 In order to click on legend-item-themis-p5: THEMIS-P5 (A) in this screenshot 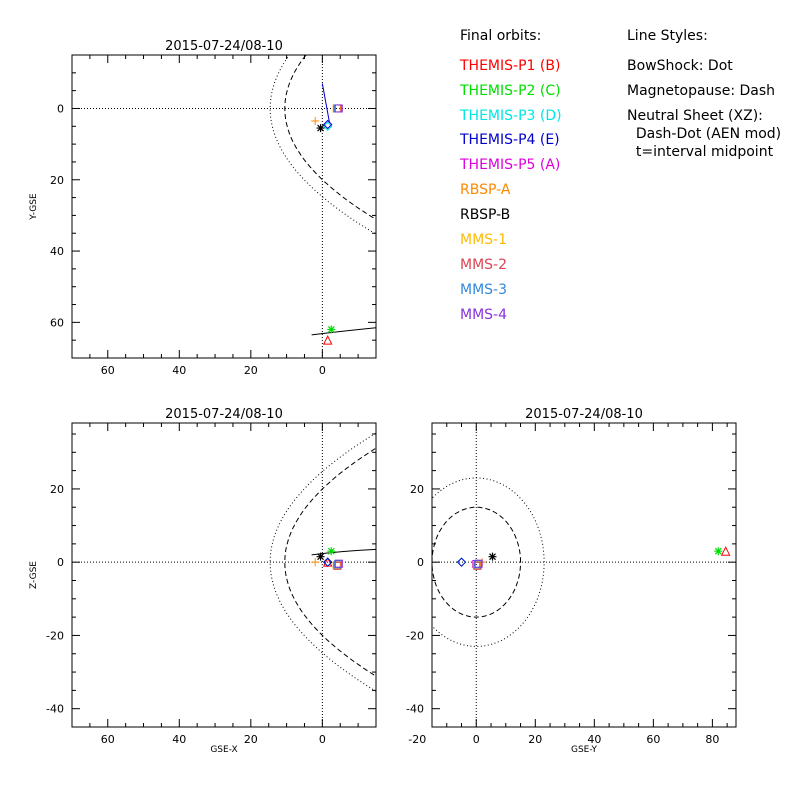, I will do `click(509, 165)`.